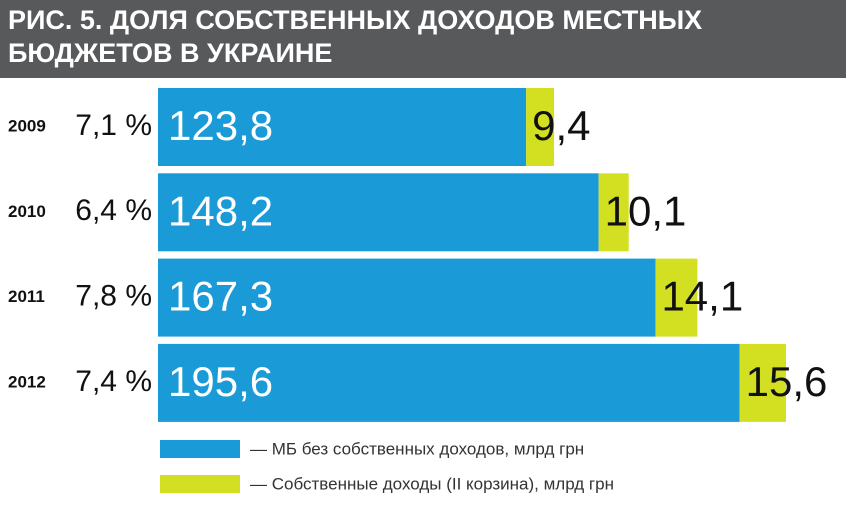 The height and width of the screenshot is (515, 846). I want to click on value-label: 9,4, so click(561, 125).